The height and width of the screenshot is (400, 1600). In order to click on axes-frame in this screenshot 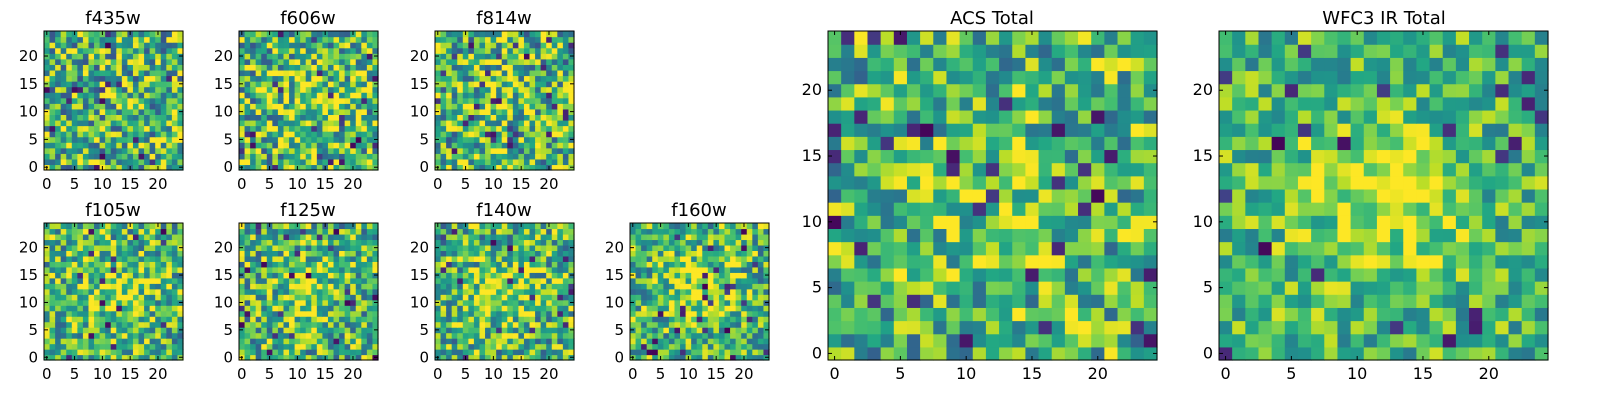, I will do `click(113, 100)`.